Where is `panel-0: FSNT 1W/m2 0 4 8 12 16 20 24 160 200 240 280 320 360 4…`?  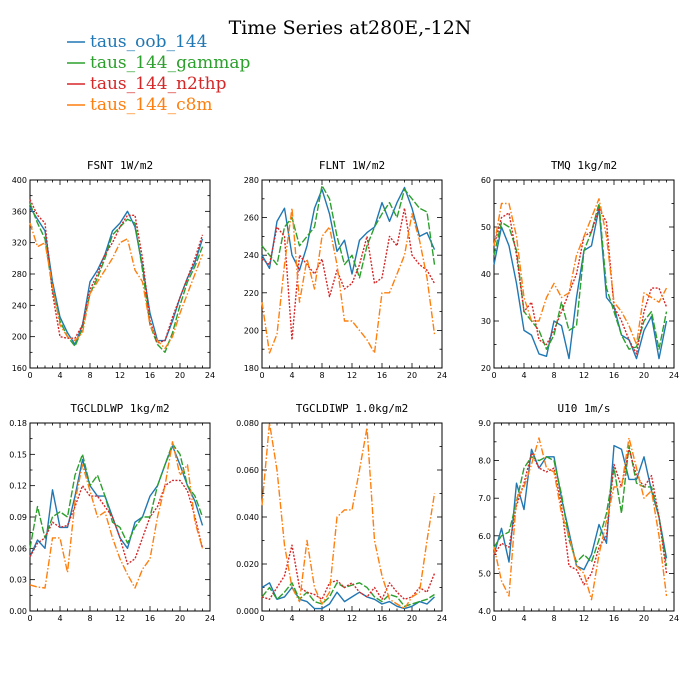
panel-0: FSNT 1W/m2 0 4 8 12 16 20 24 160 200 240 280 320 360 4… is located at coordinates (113, 269).